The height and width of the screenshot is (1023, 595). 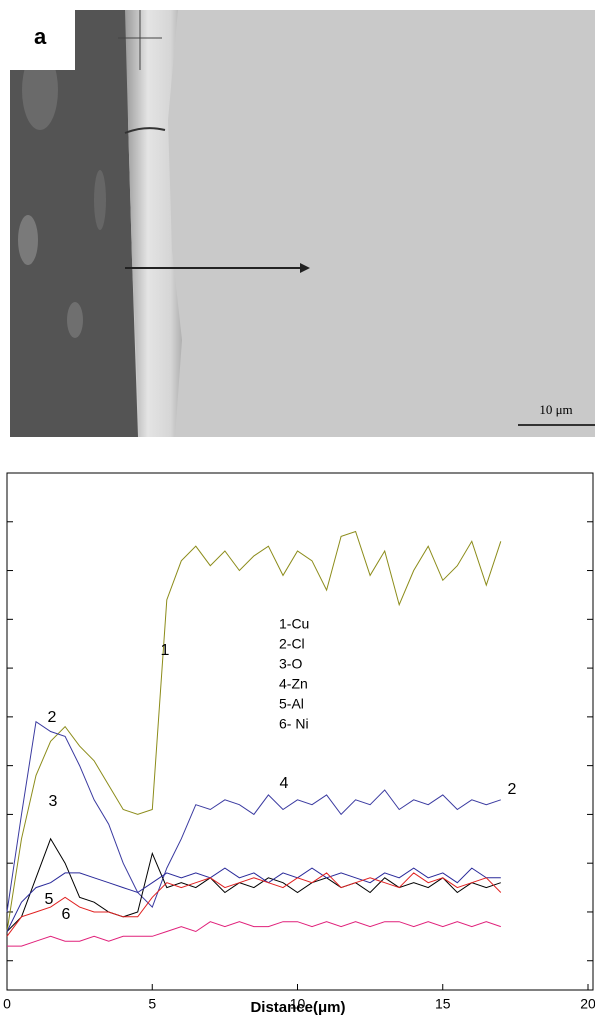 What do you see at coordinates (294, 624) in the screenshot?
I see `legend-entry: 1-Cu` at bounding box center [294, 624].